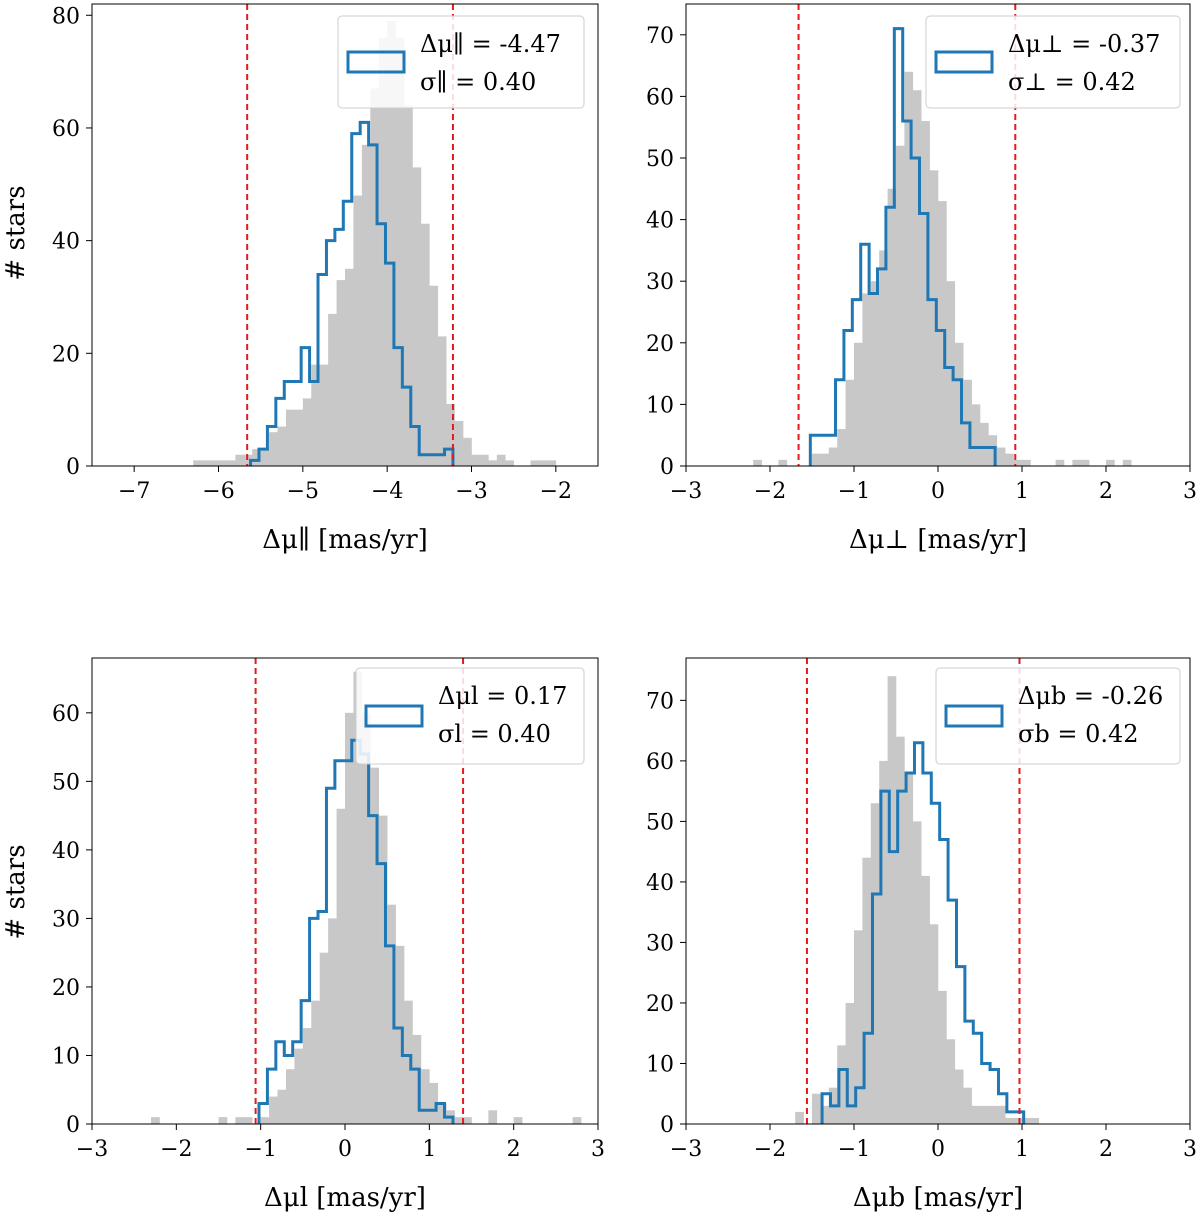  Describe the element at coordinates (938, 1198) in the screenshot. I see `x-axis-label-b: Δμb [mas/yr]` at that location.